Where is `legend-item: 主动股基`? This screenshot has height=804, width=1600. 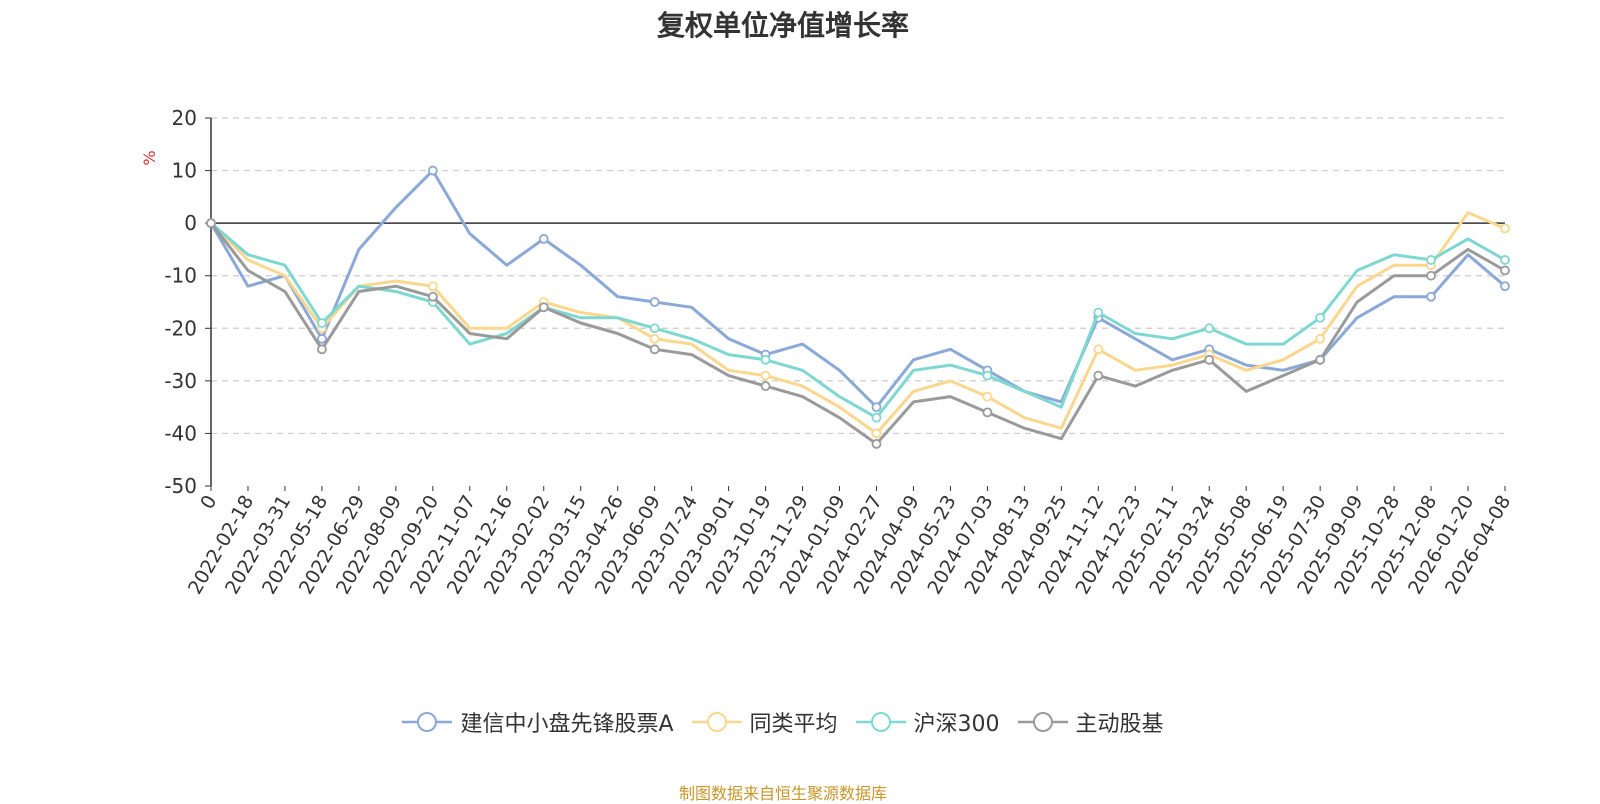 legend-item: 主动股基 is located at coordinates (1090, 722).